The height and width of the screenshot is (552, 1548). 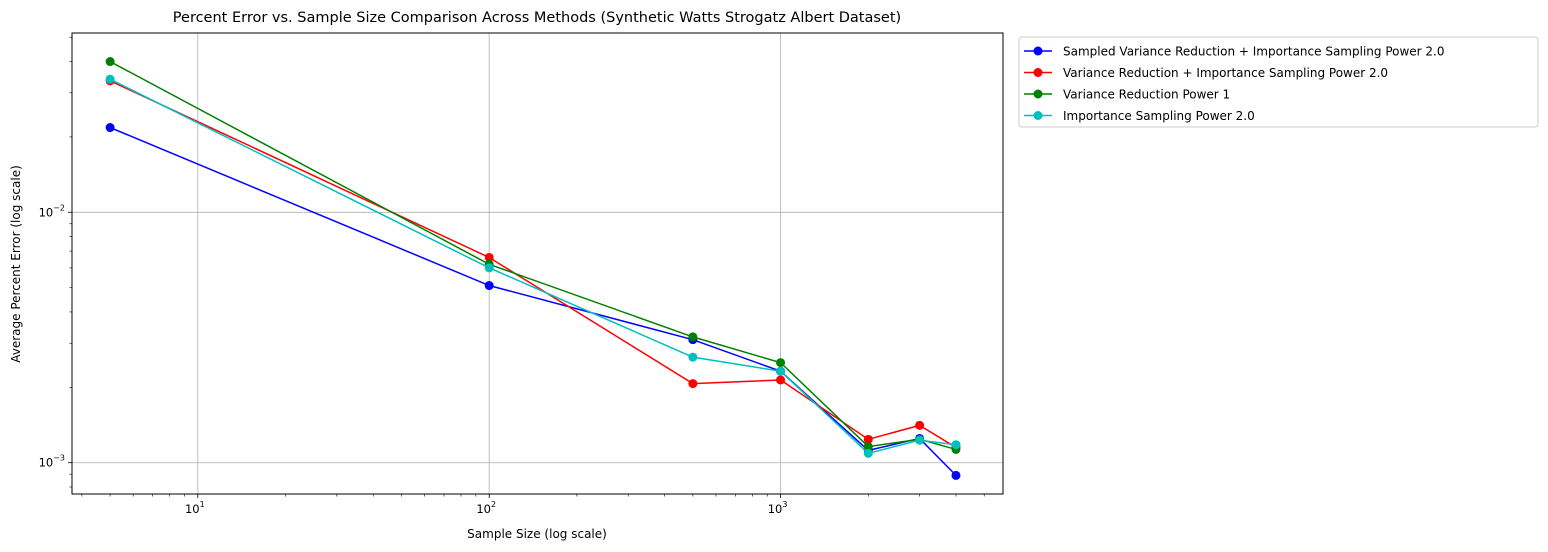 I want to click on y-axis-label: Average Percent Error (log scale), so click(x=16, y=264).